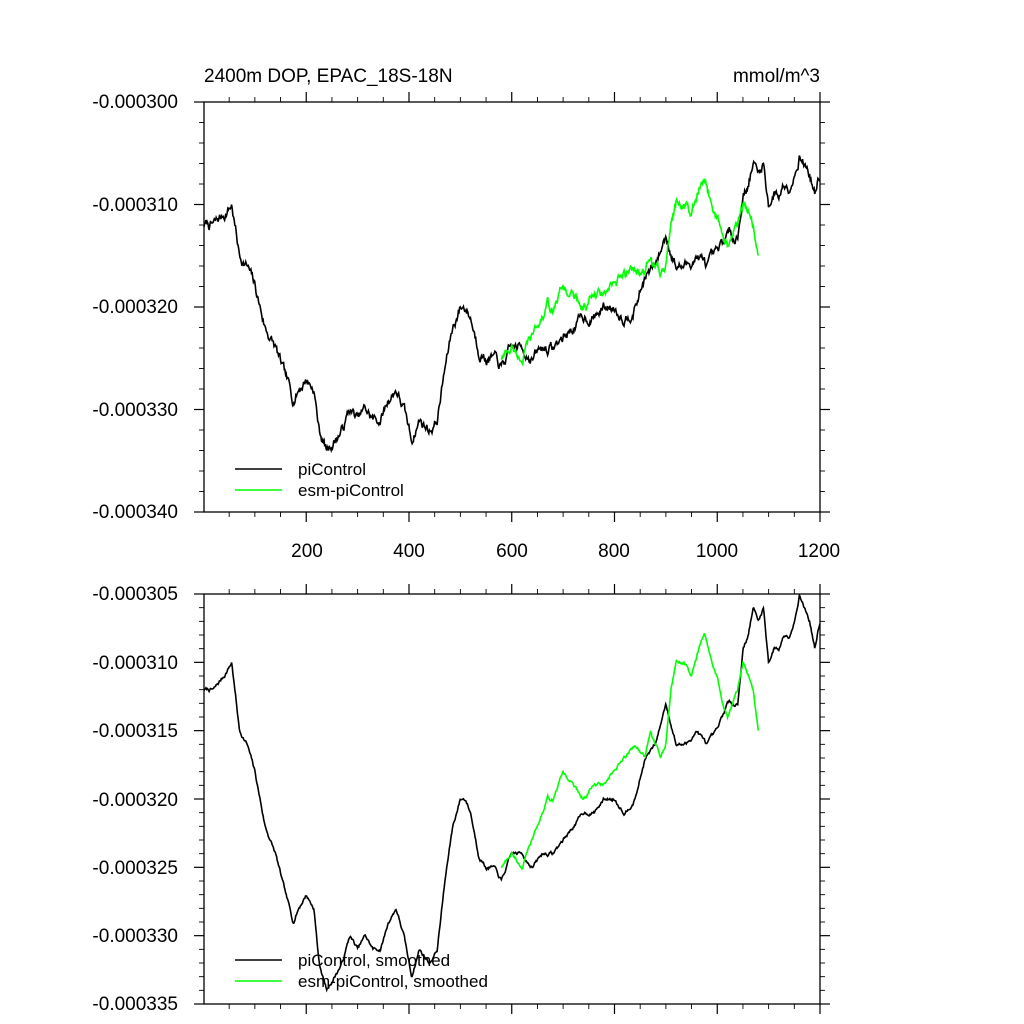  I want to click on panel-2-ytick-label-6: -0.000335, so click(135, 1004).